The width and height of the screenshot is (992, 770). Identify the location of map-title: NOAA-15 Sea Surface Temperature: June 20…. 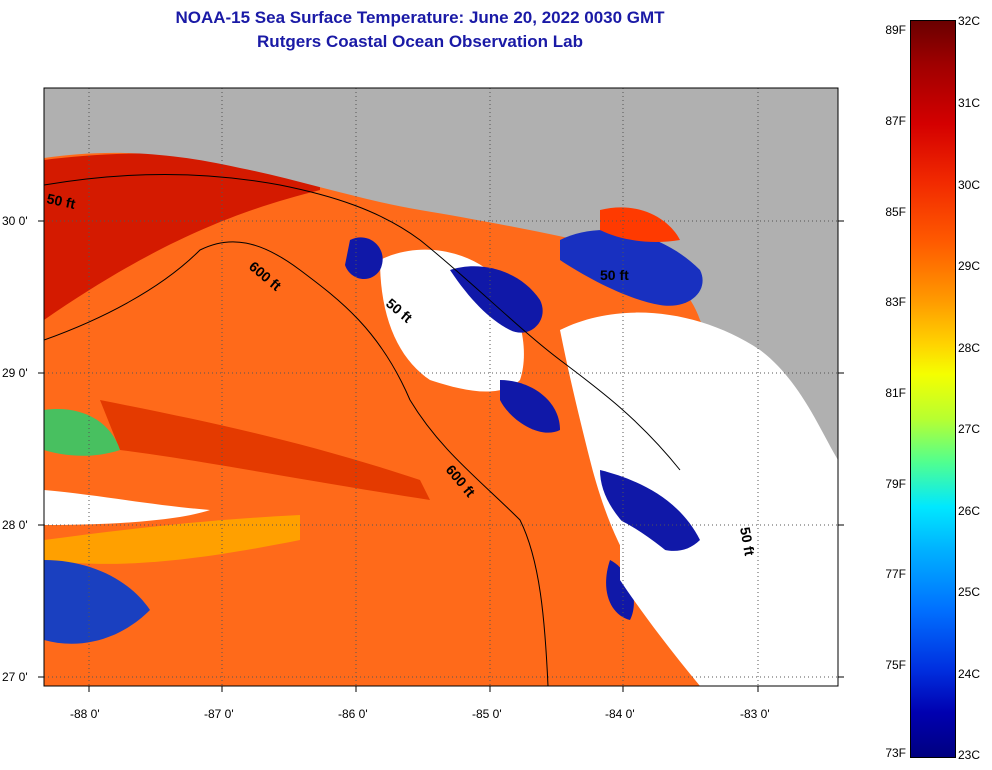
(420, 17).